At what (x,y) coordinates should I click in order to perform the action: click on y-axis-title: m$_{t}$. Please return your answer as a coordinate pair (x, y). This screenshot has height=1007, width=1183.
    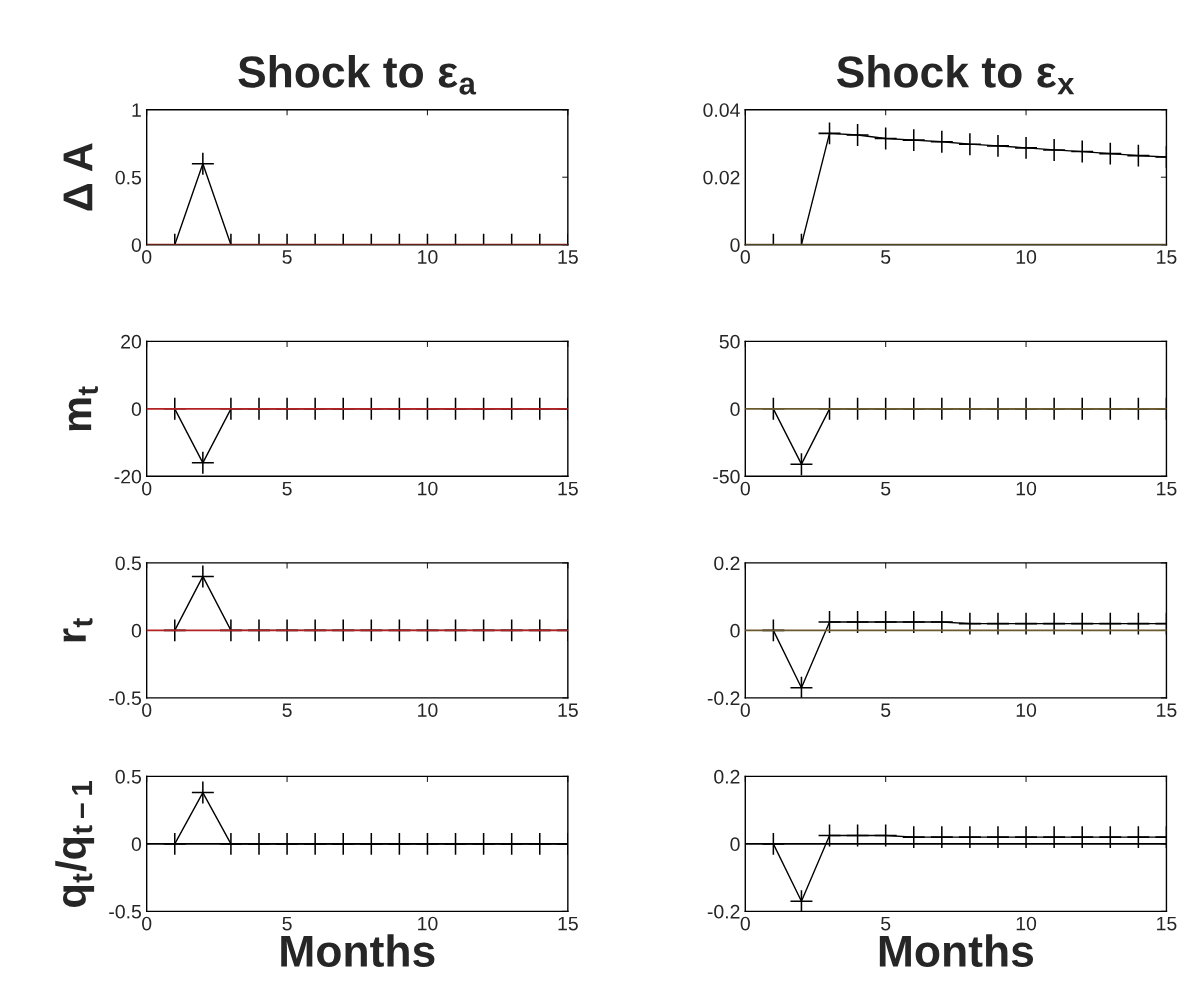
    Looking at the image, I should click on (83, 408).